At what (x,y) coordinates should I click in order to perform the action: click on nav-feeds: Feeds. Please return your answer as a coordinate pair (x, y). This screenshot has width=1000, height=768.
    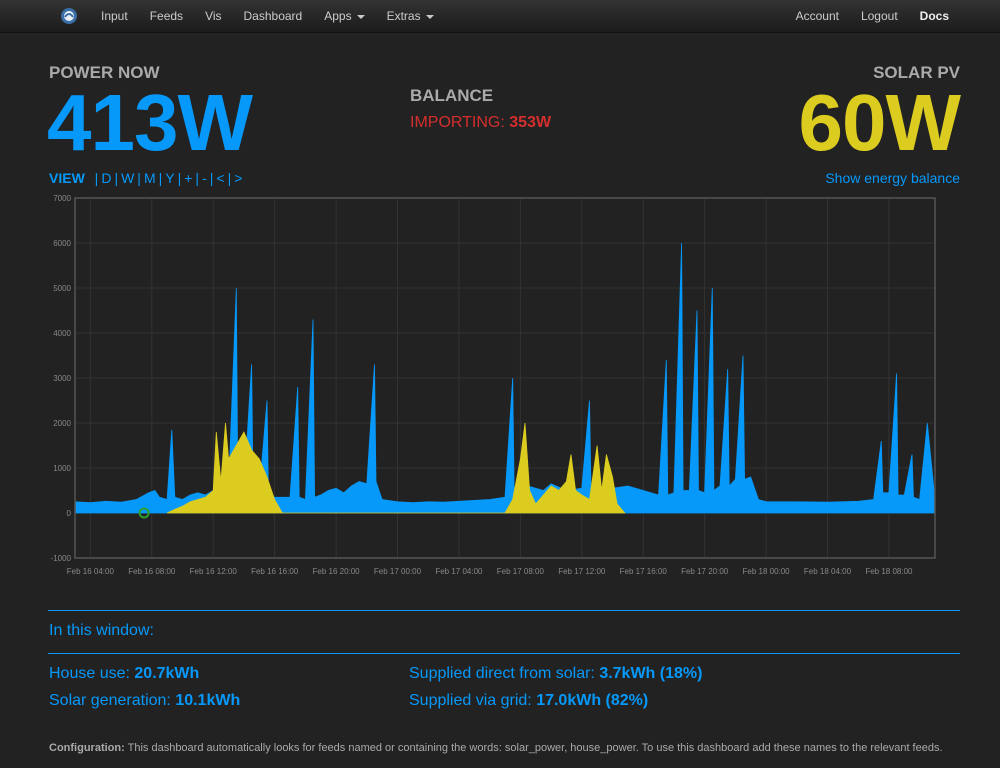
    Looking at the image, I should click on (166, 16).